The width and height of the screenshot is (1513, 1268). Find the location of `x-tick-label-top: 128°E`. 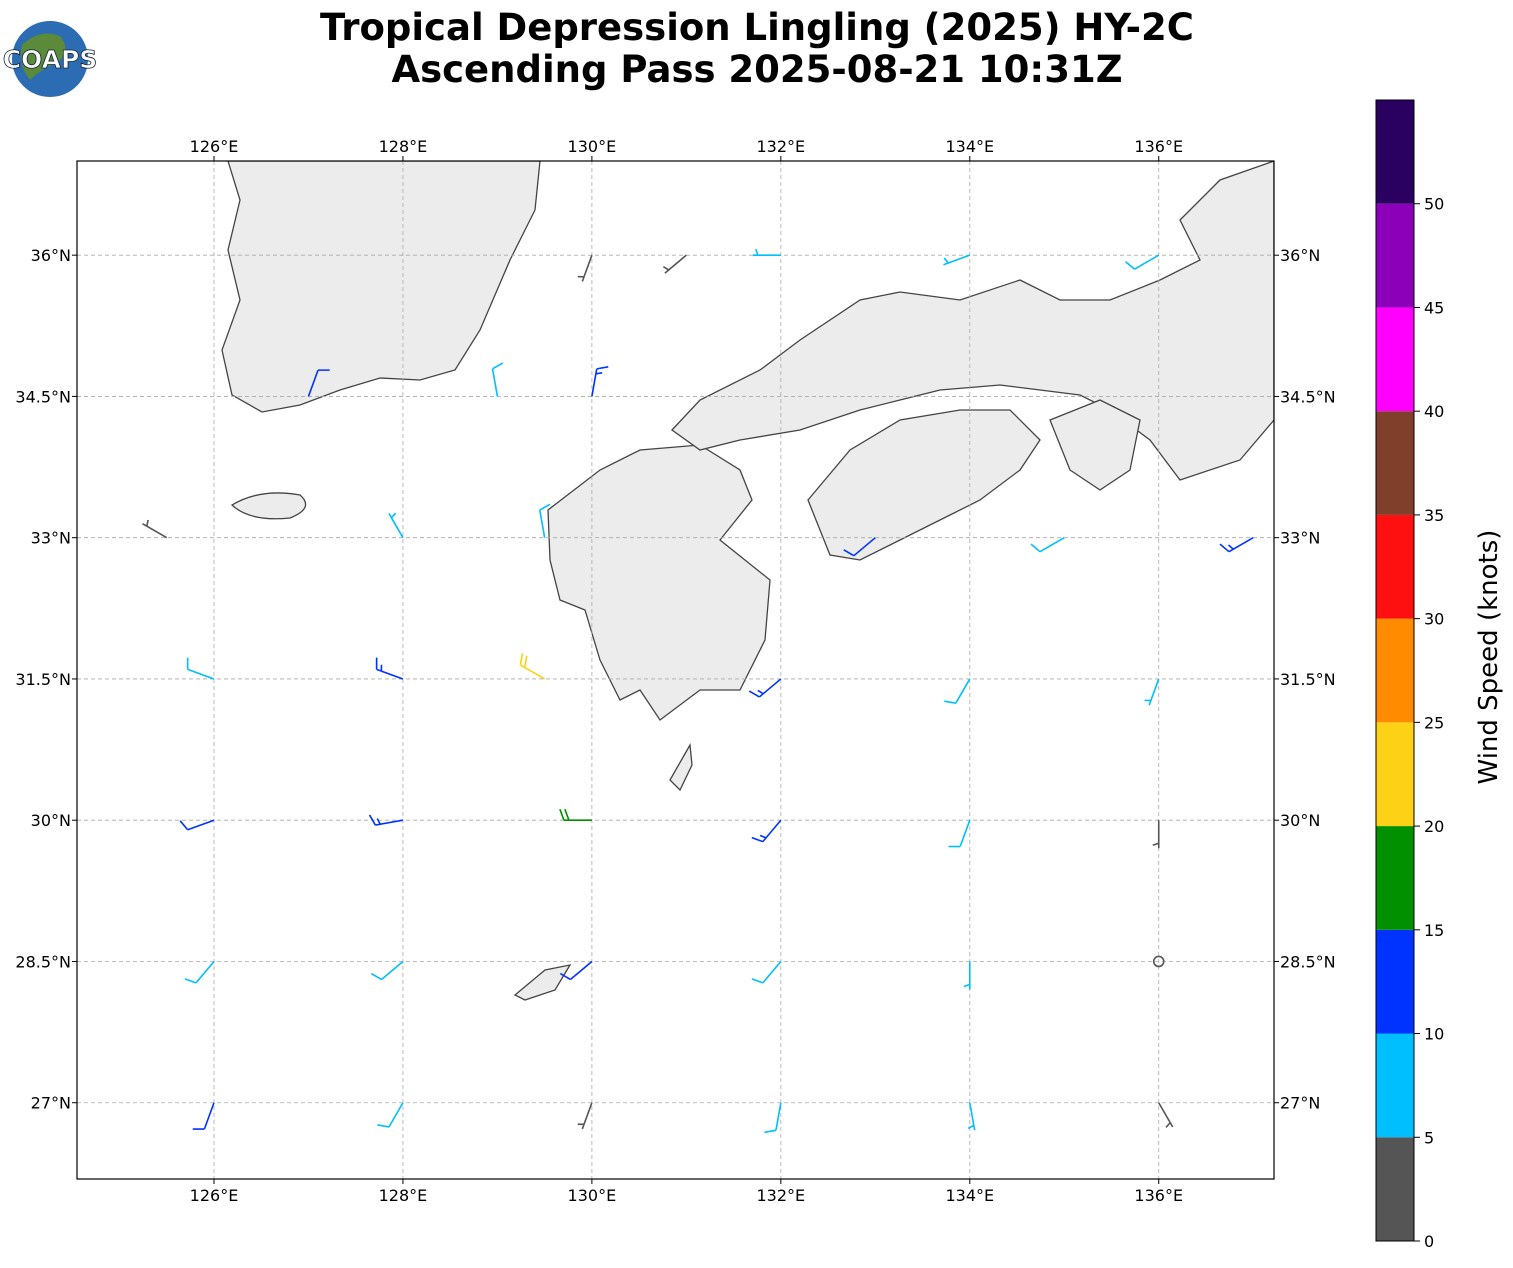

x-tick-label-top: 128°E is located at coordinates (403, 146).